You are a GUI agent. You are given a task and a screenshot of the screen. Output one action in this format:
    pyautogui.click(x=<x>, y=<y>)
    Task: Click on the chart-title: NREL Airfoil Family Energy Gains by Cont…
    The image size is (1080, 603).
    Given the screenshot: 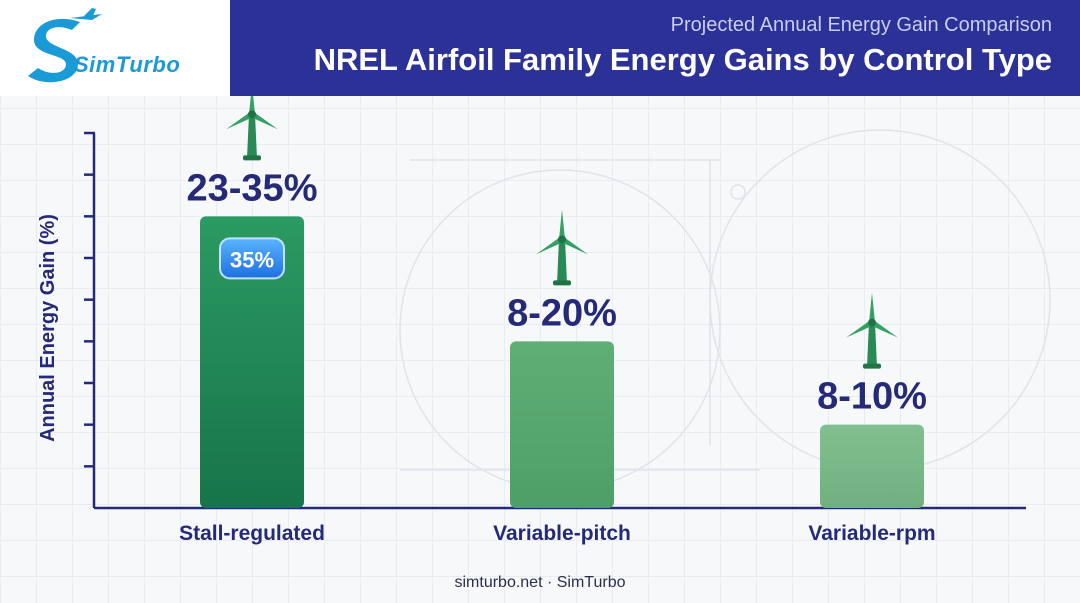 What is the action you would take?
    pyautogui.click(x=682, y=59)
    